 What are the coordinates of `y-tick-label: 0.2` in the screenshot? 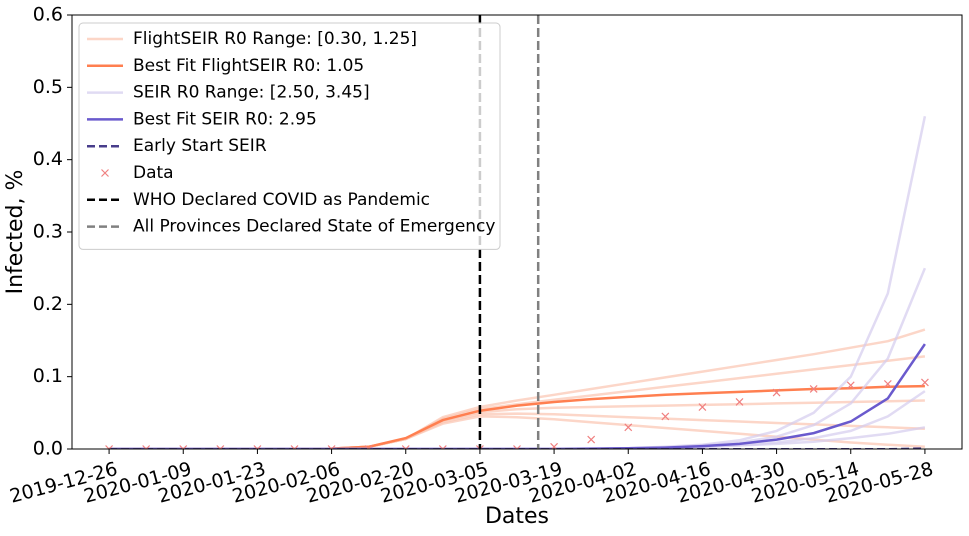 It's located at (48, 304).